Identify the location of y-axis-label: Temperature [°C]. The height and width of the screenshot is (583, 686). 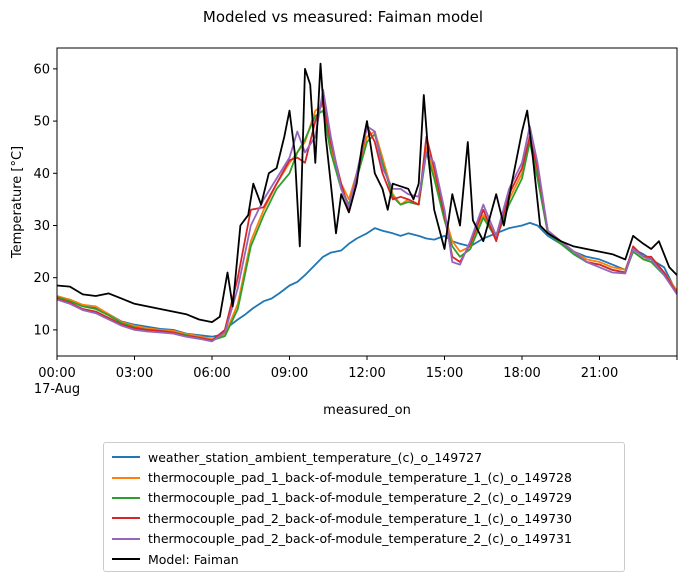
(17, 202).